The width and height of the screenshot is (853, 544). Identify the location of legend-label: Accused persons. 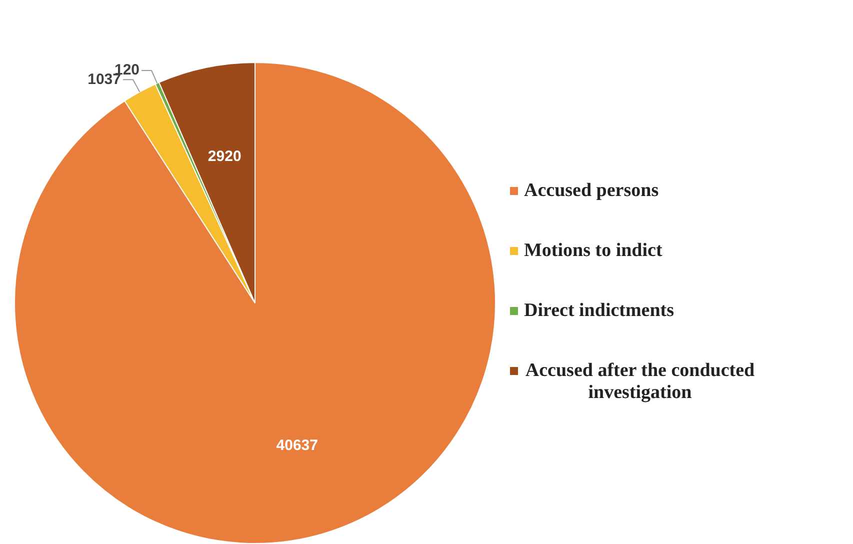
(591, 191).